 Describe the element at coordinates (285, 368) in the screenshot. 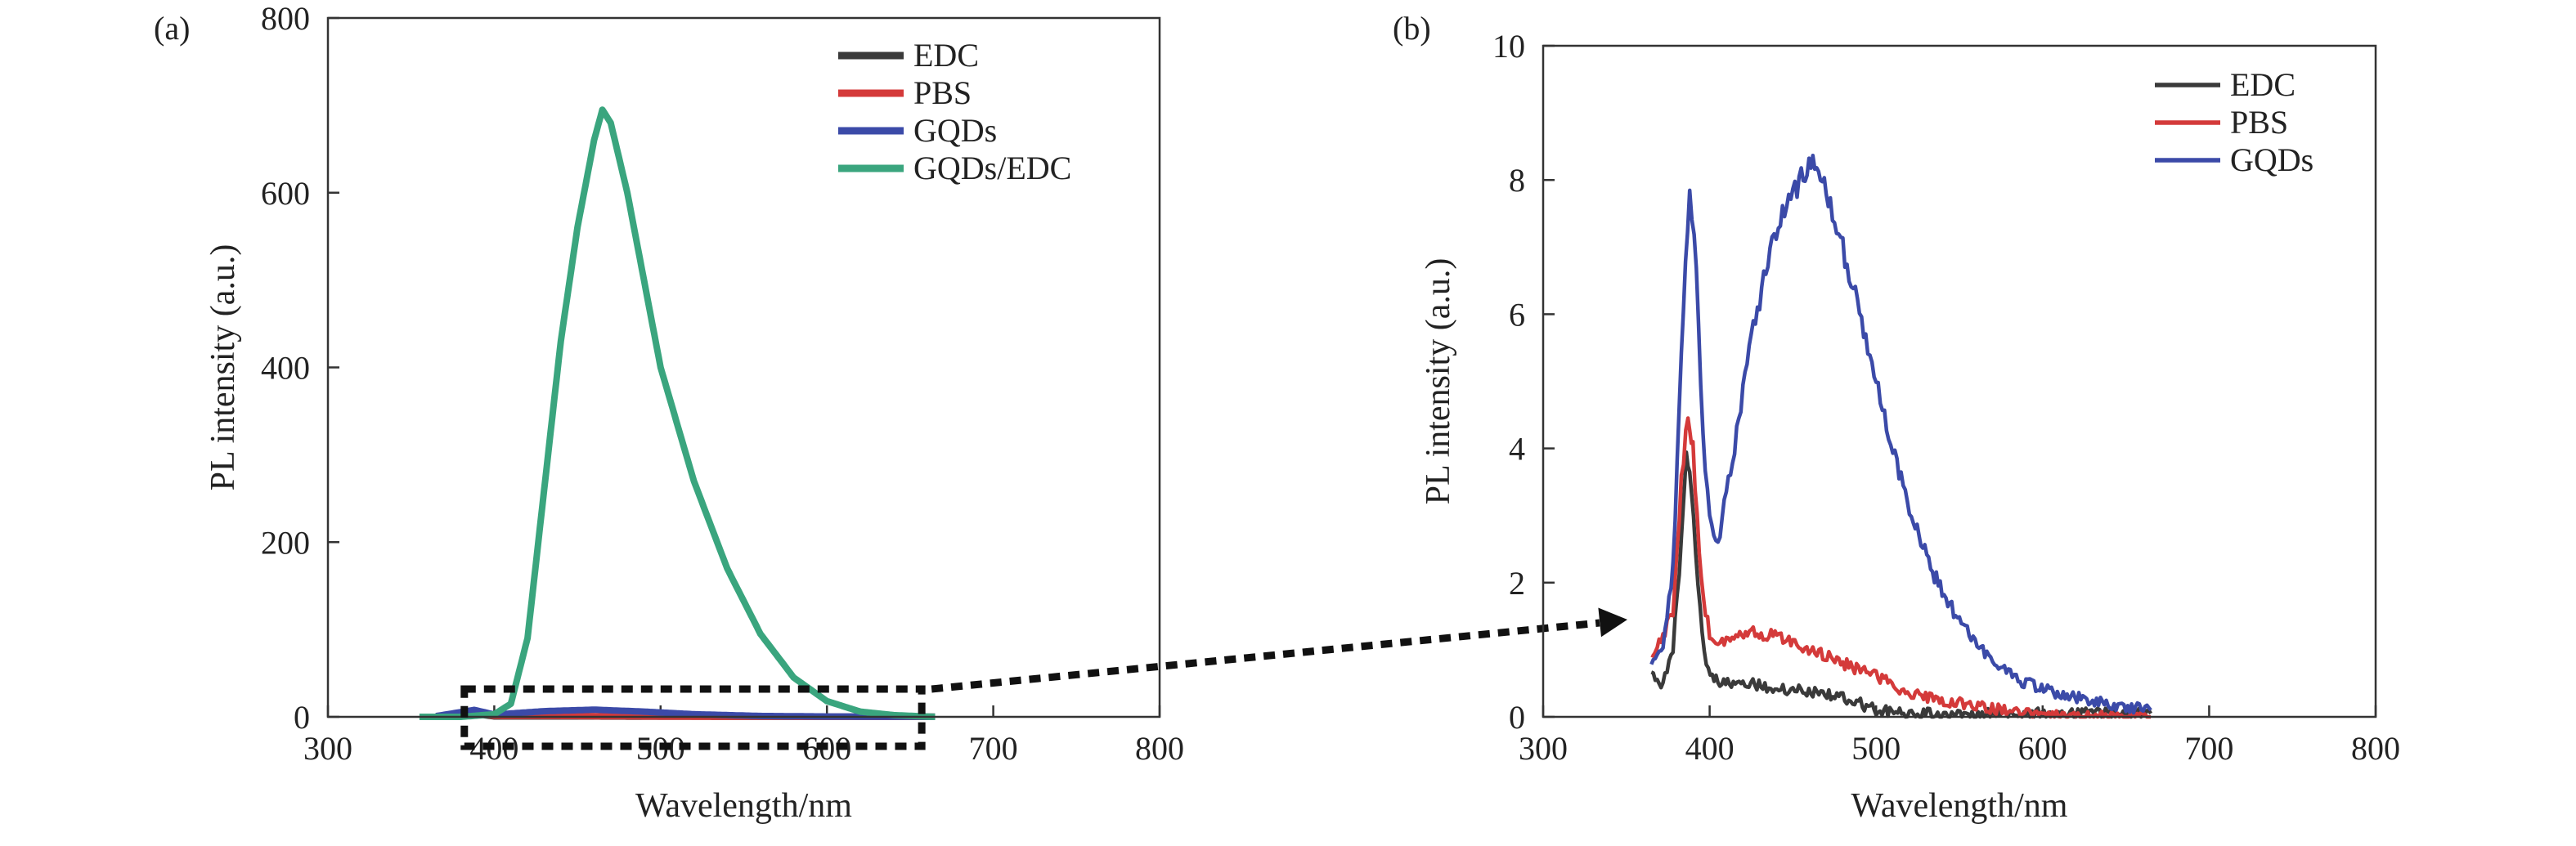

I see `y-tick-label: 400` at that location.